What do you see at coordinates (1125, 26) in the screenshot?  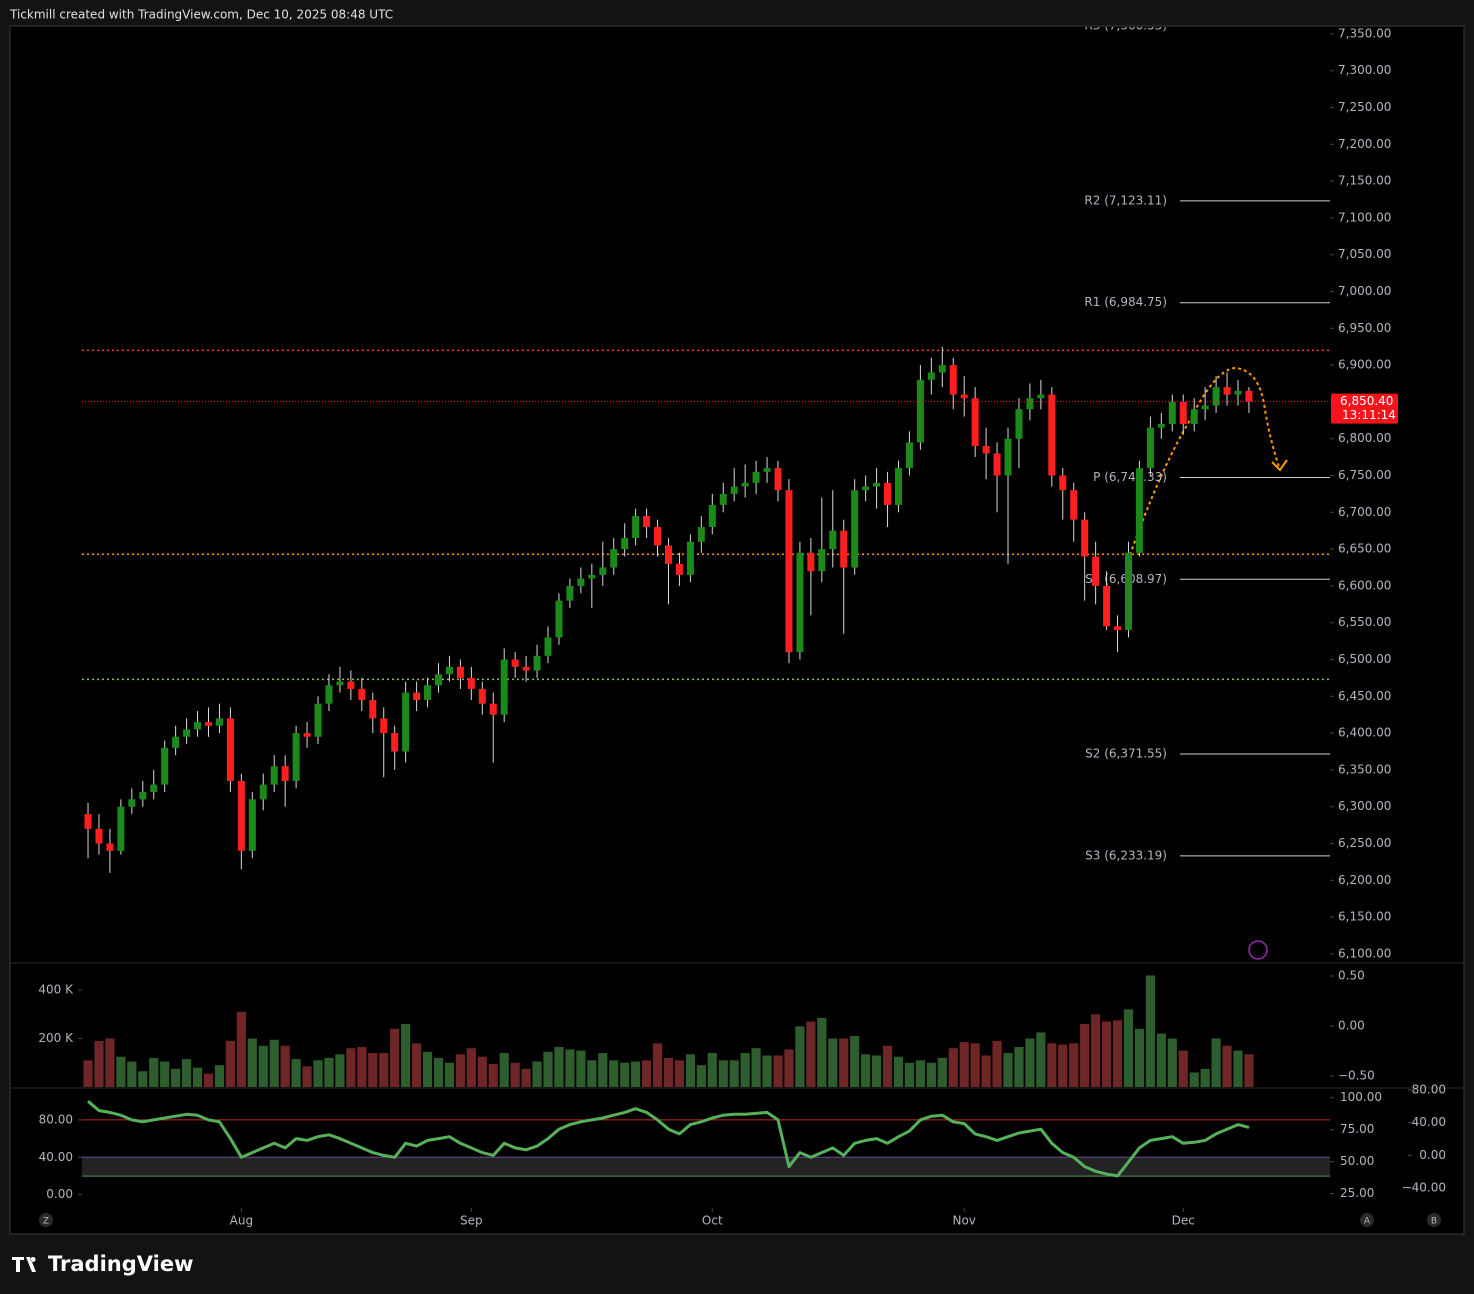 I see `pivot-label: R3 (7,360.53)` at bounding box center [1125, 26].